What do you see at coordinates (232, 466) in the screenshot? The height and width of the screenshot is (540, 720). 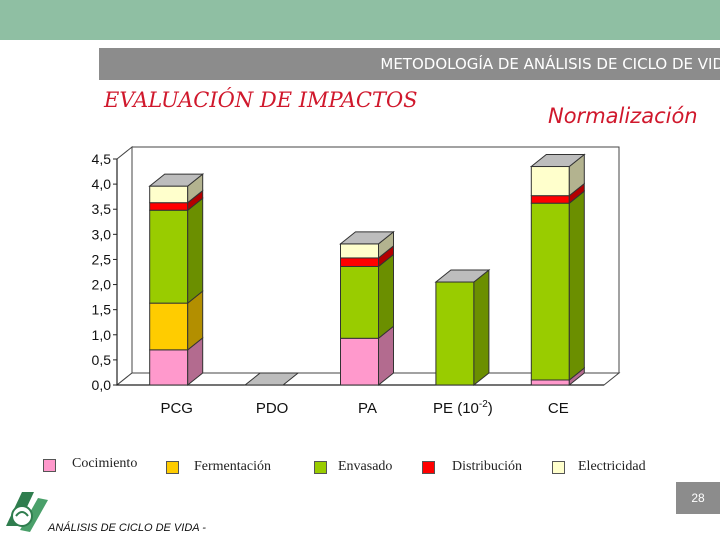 I see `legend-label: Fermentación` at bounding box center [232, 466].